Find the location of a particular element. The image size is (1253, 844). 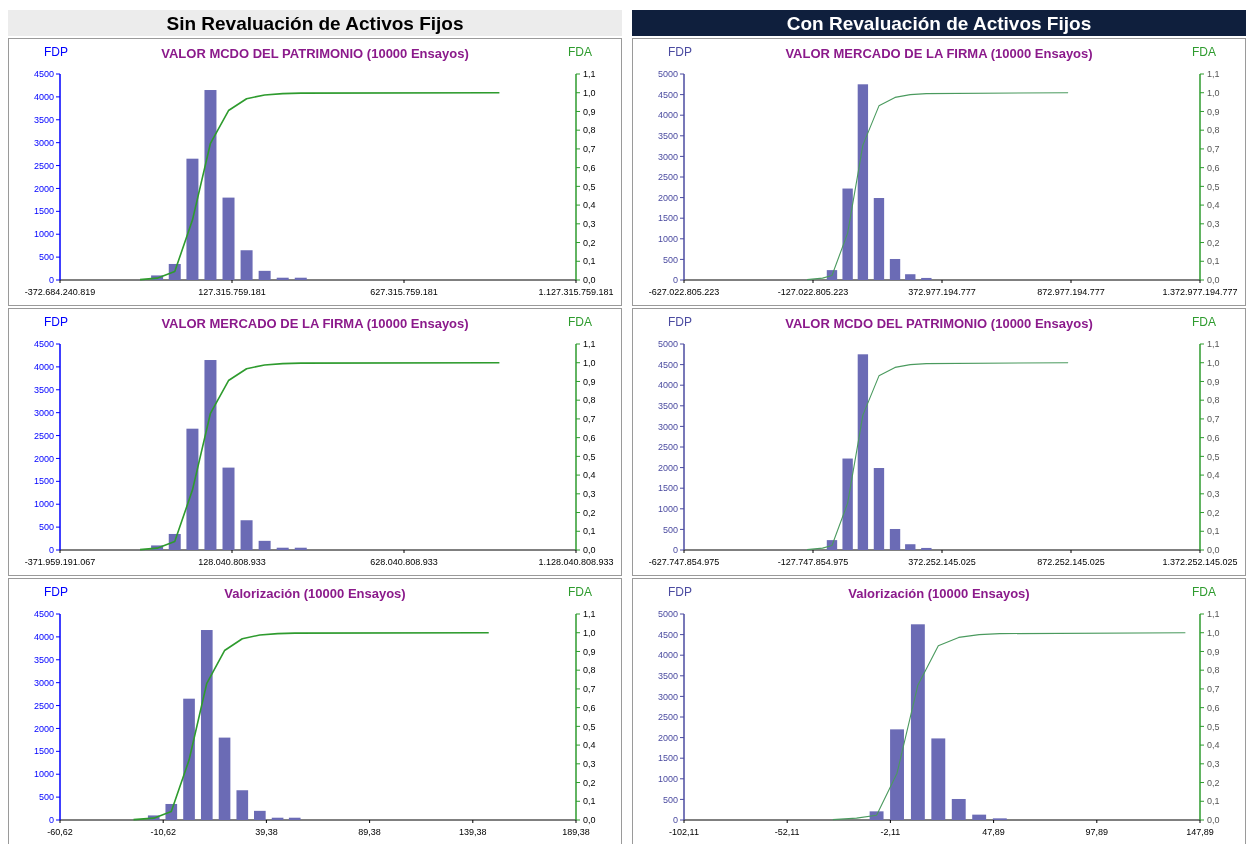

x-tick-label: 127.315.759.181 is located at coordinates (232, 292).